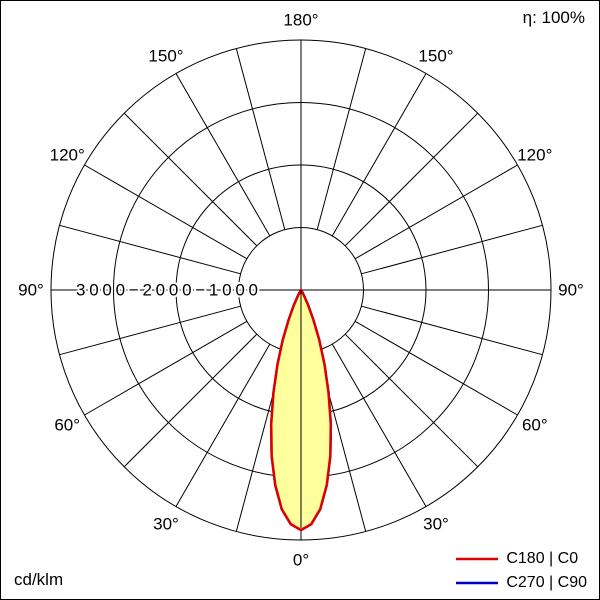 The width and height of the screenshot is (600, 600). I want to click on svg-text: 0°, so click(301, 560).